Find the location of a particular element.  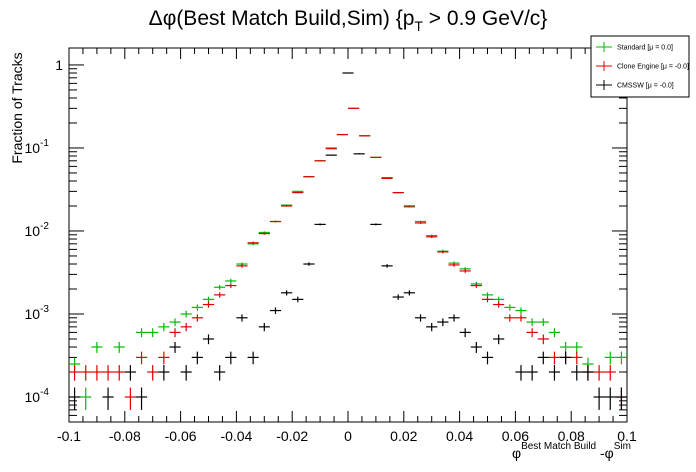

x-axis-label-mid: -φ is located at coordinates (605, 453).